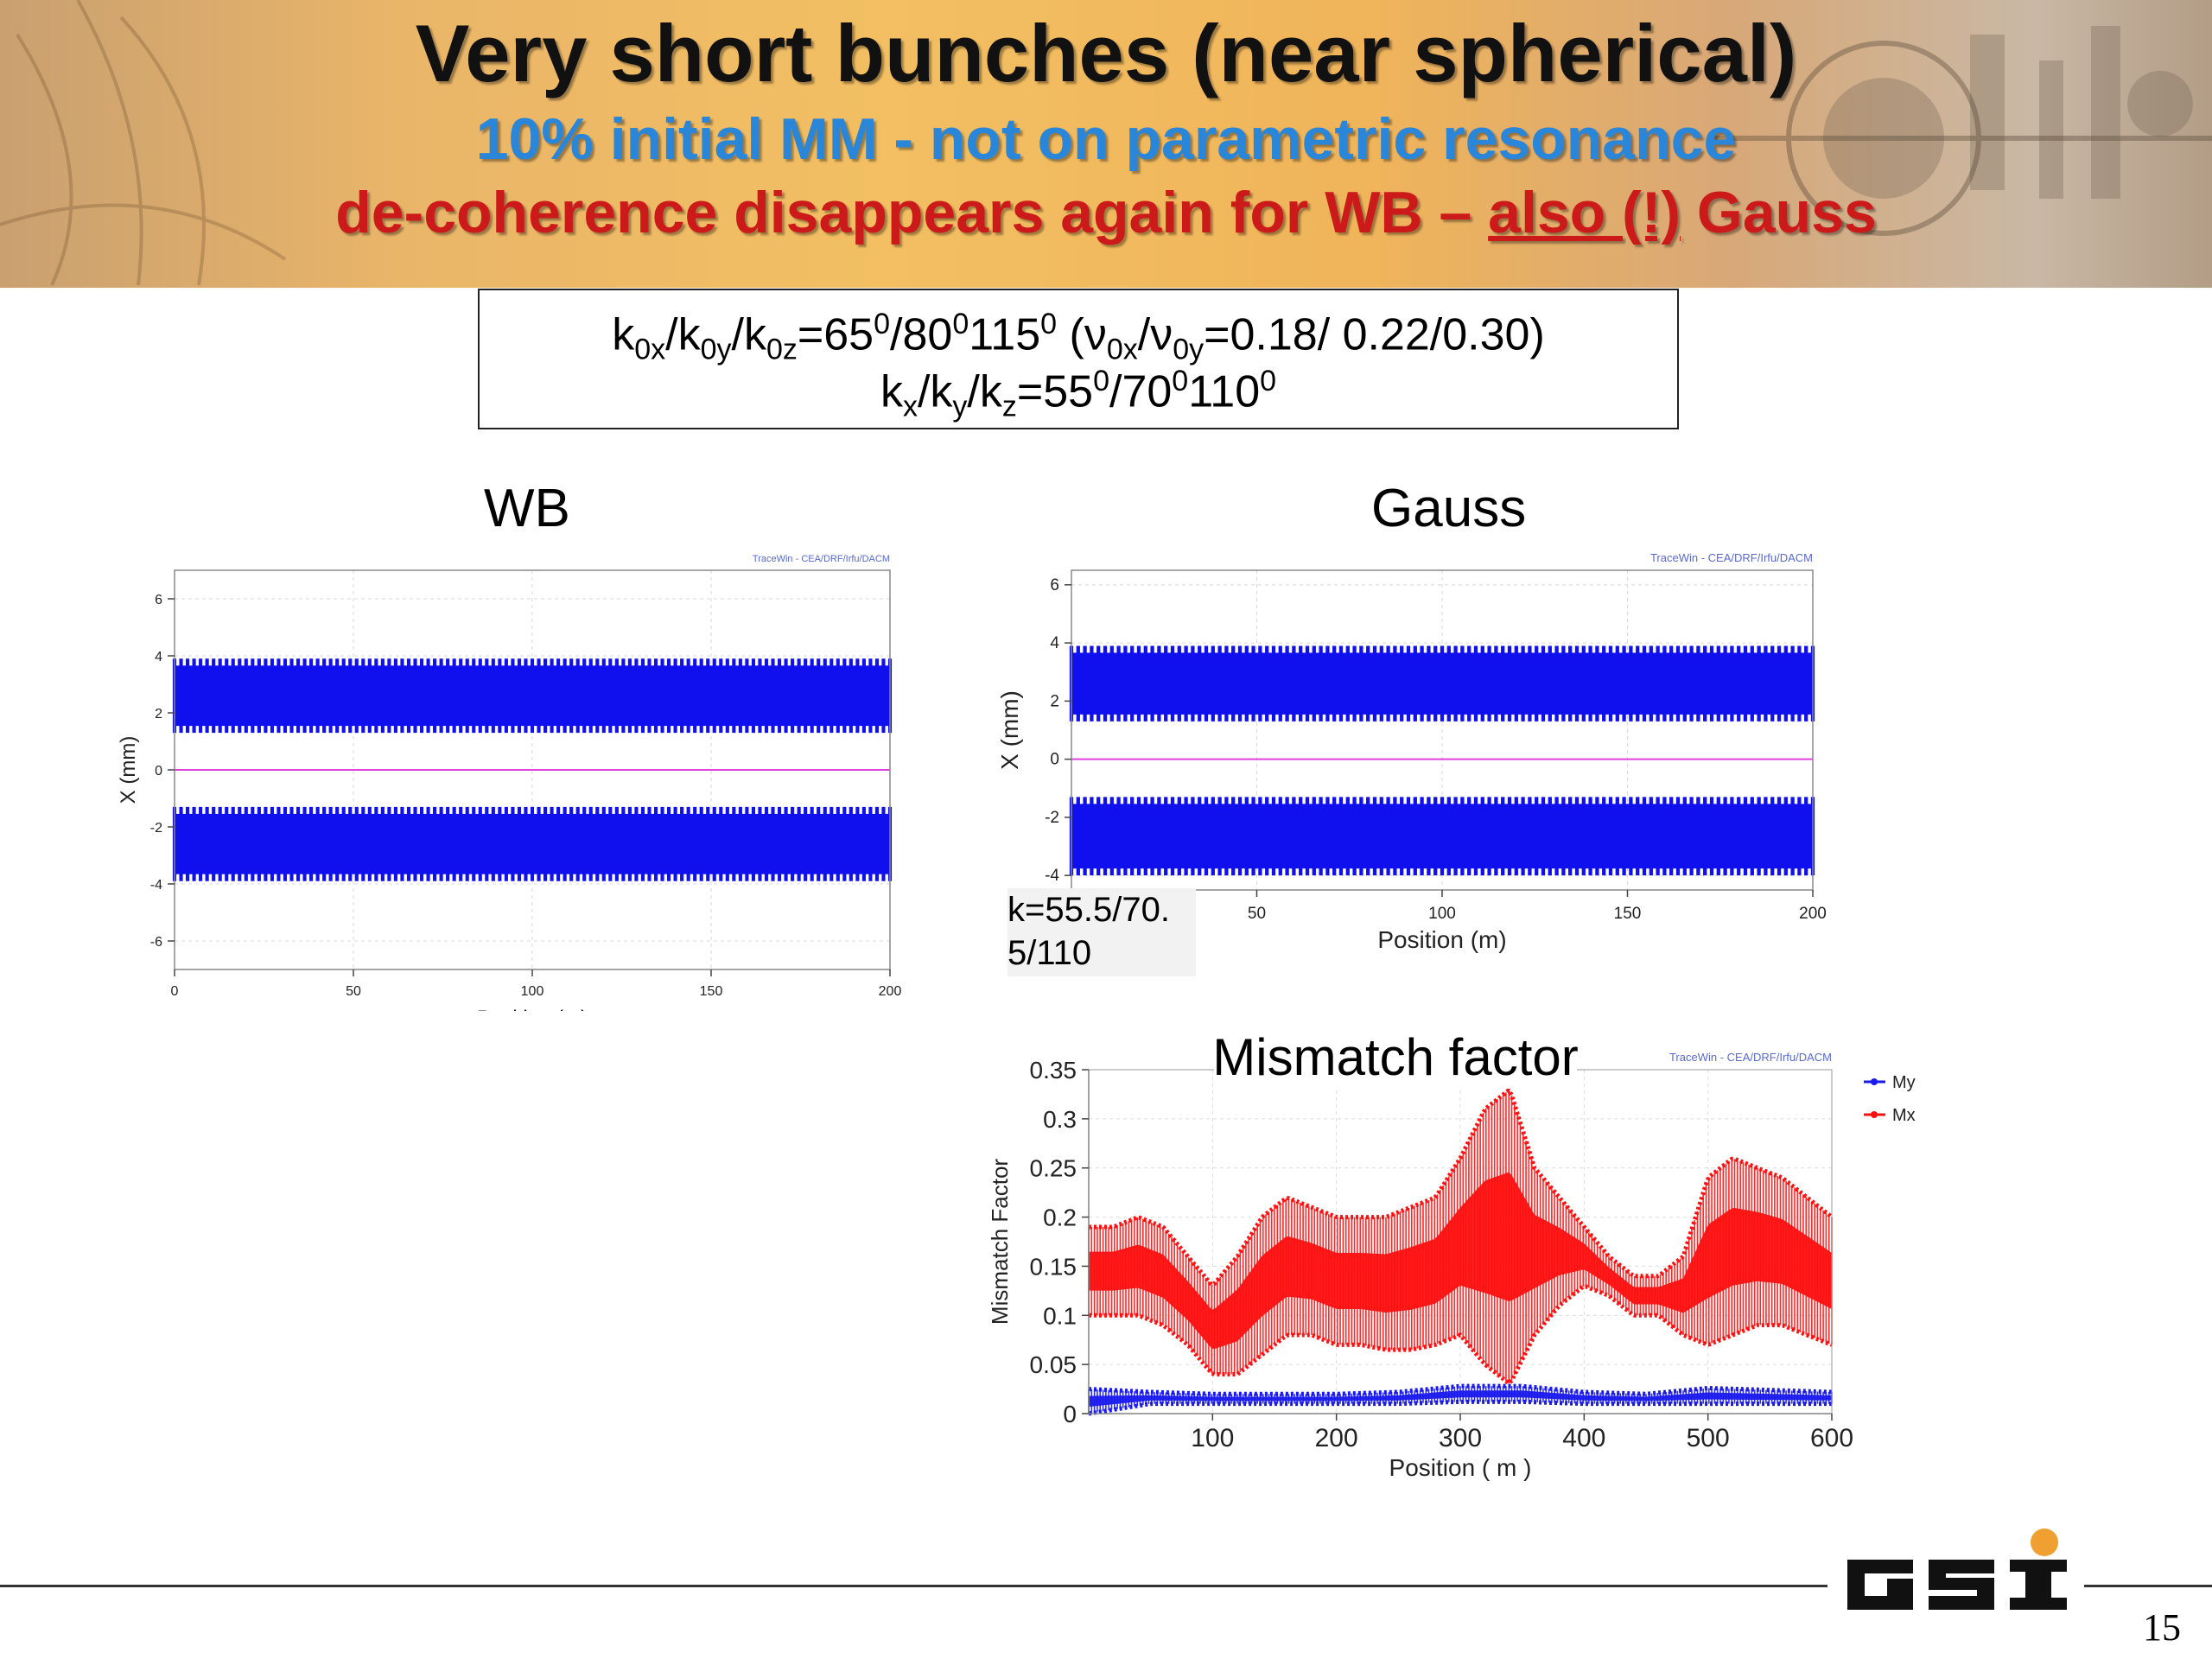 Image resolution: width=2212 pixels, height=1659 pixels. Describe the element at coordinates (835, 334) in the screenshot. I see `param-value: =65` at that location.